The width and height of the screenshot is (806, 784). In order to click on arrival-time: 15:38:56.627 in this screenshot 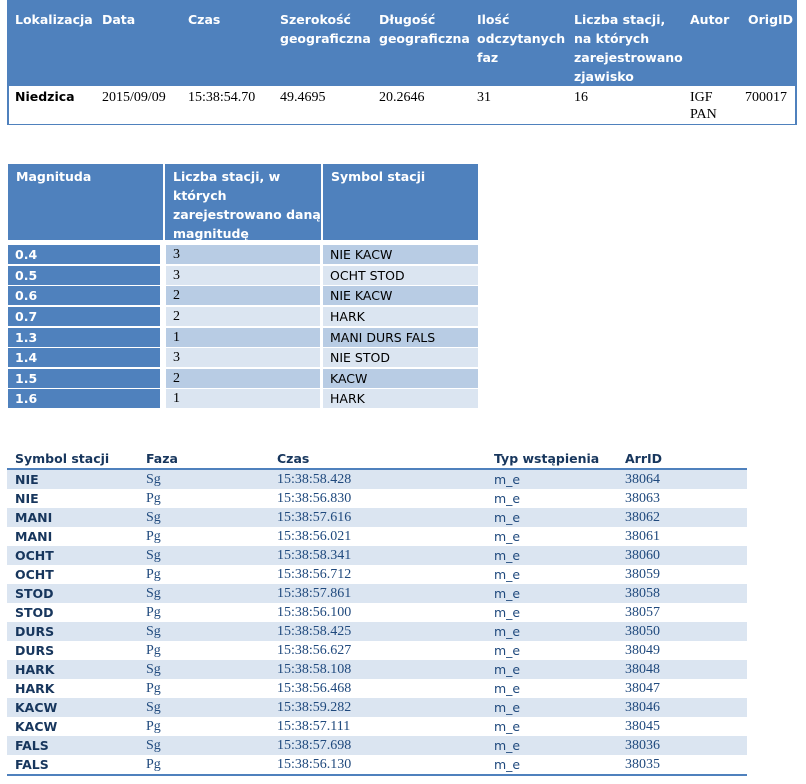, I will do `click(314, 650)`.